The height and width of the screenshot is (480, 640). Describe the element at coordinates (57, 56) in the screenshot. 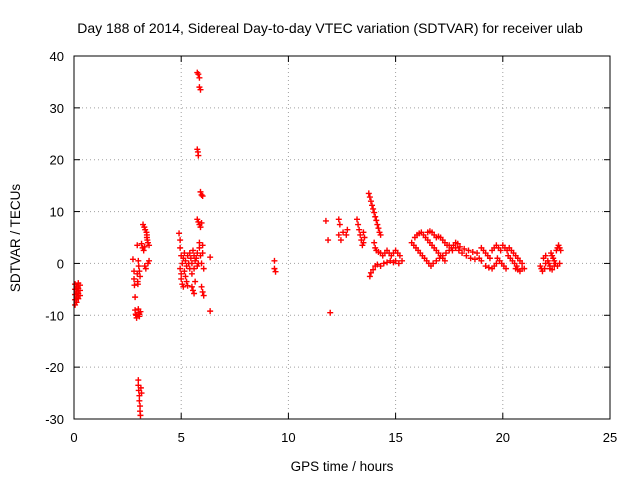

I see `y-tick-label: 40` at that location.